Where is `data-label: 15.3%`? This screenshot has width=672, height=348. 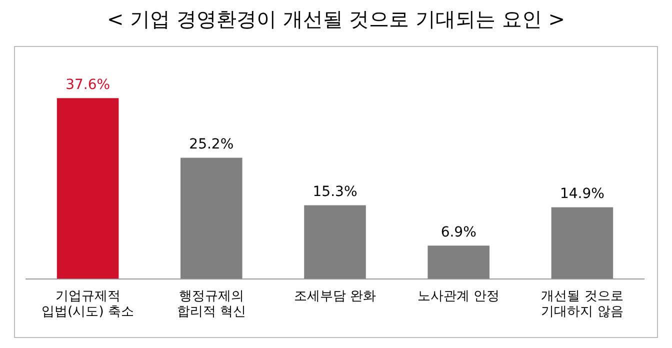
data-label: 15.3% is located at coordinates (335, 192).